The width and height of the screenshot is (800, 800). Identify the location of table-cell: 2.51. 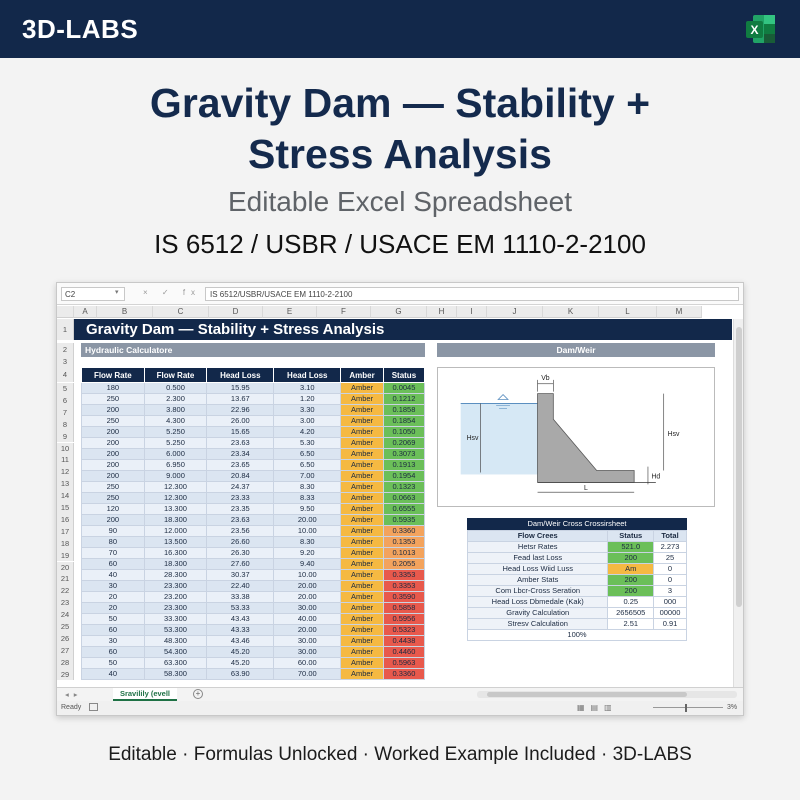
(631, 624).